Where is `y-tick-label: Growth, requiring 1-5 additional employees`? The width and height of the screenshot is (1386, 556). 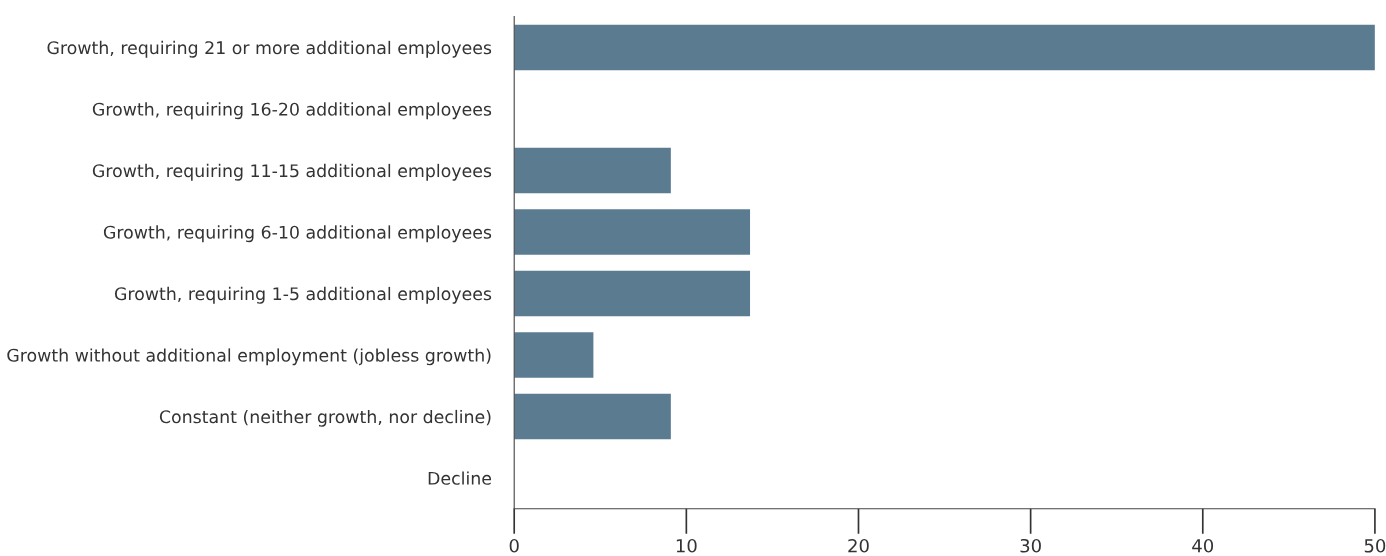
y-tick-label: Growth, requiring 1-5 additional employees is located at coordinates (303, 295).